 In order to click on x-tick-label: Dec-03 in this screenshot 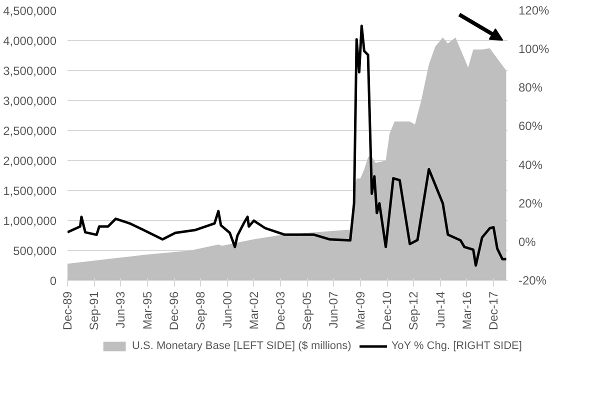, I will do `click(281, 310)`.